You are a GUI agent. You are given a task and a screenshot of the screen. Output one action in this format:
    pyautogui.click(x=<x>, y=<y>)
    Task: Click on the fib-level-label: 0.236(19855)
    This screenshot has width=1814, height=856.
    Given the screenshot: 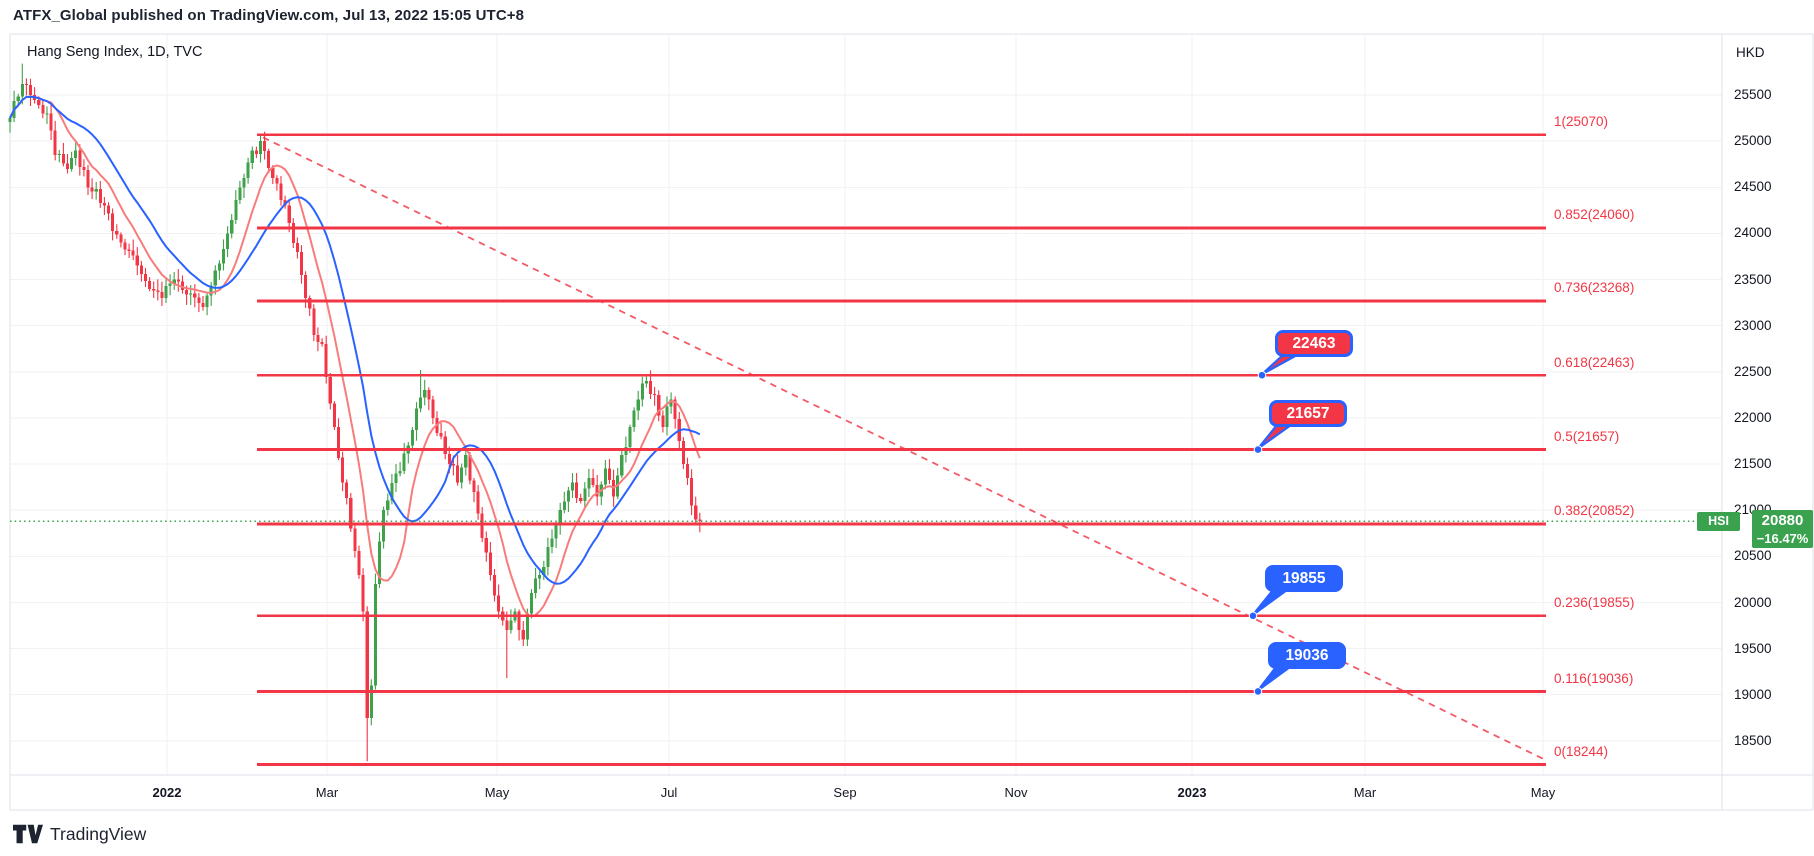 What is the action you would take?
    pyautogui.click(x=1594, y=603)
    